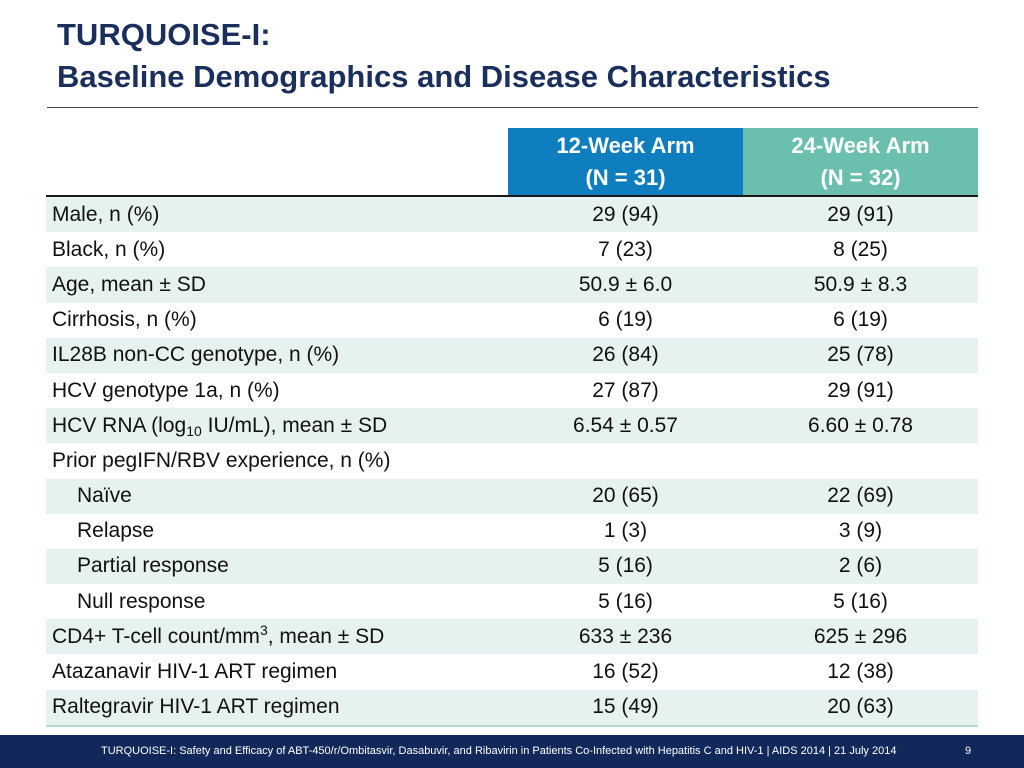  I want to click on value-12-week: 7 (23), so click(625, 250).